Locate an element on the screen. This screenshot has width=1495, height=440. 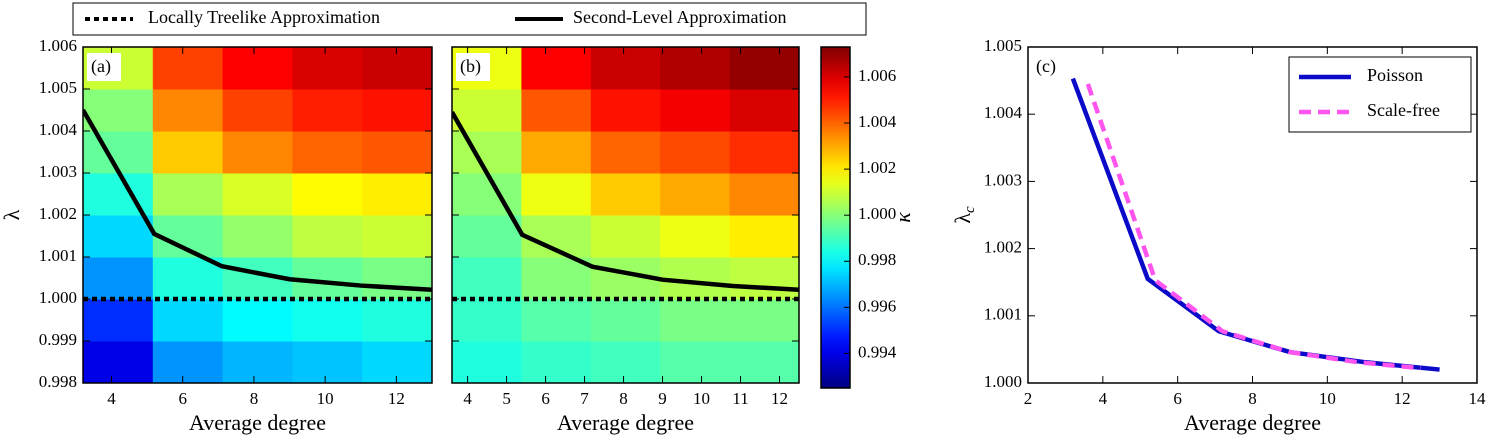
colorbar is located at coordinates (835, 217).